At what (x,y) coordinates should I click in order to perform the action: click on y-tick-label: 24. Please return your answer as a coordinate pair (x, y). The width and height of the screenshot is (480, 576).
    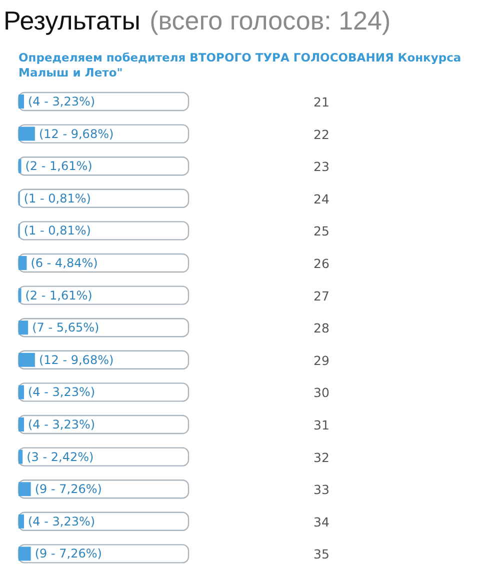
    Looking at the image, I should click on (322, 198).